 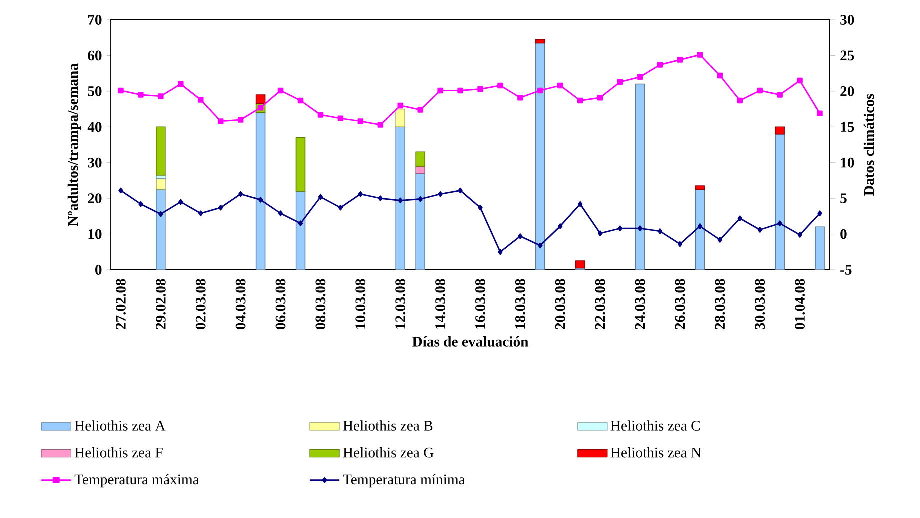 I want to click on y2-tick-label: 20, so click(x=847, y=91).